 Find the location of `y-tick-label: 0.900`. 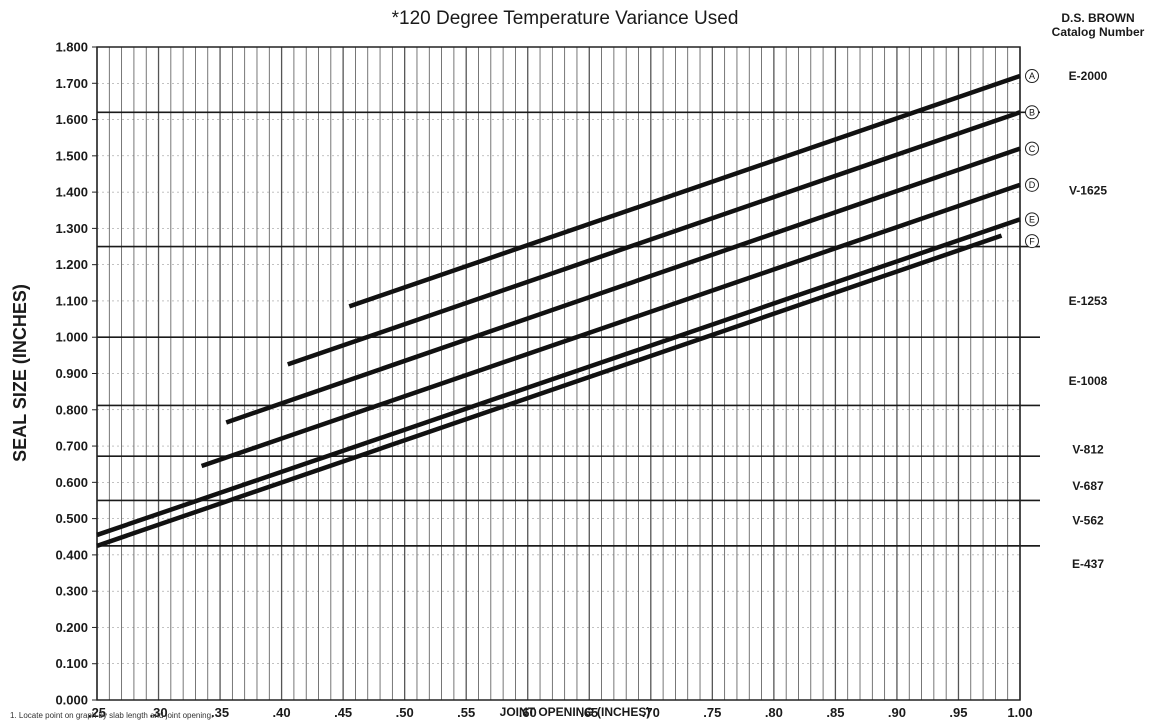

y-tick-label: 0.900 is located at coordinates (71, 373).